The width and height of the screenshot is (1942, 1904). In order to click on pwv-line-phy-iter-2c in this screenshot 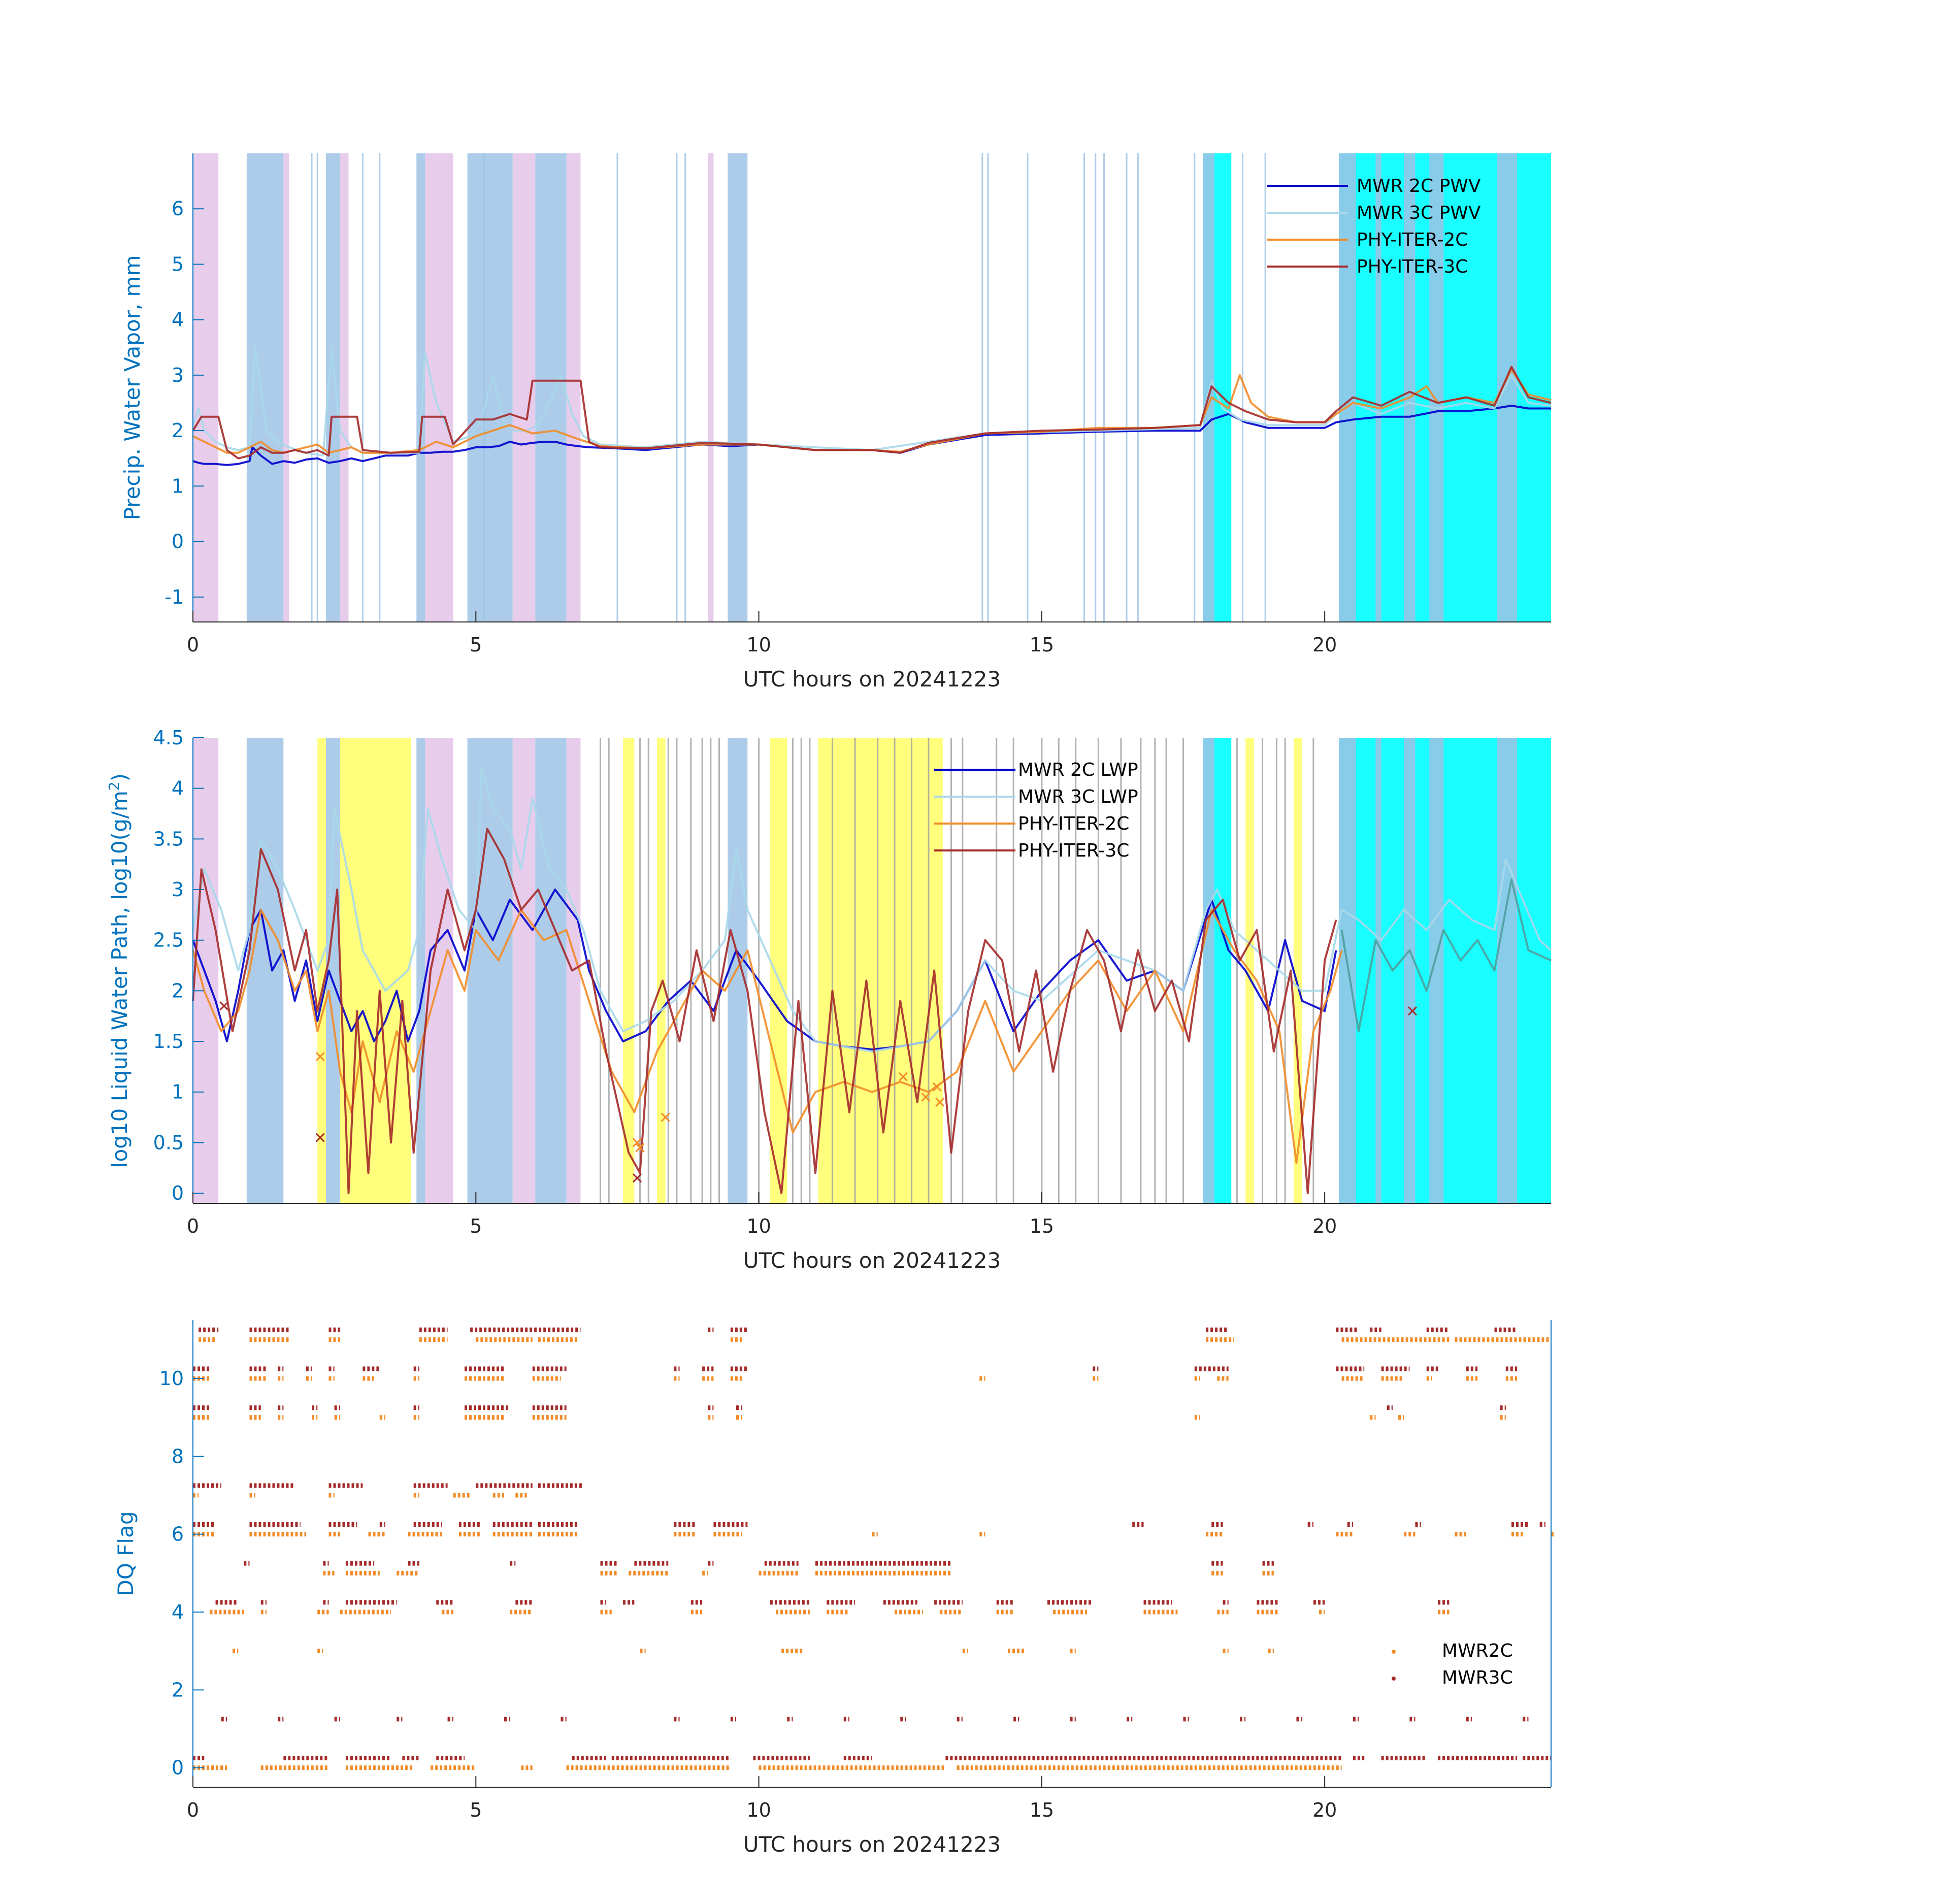, I will do `click(872, 412)`.